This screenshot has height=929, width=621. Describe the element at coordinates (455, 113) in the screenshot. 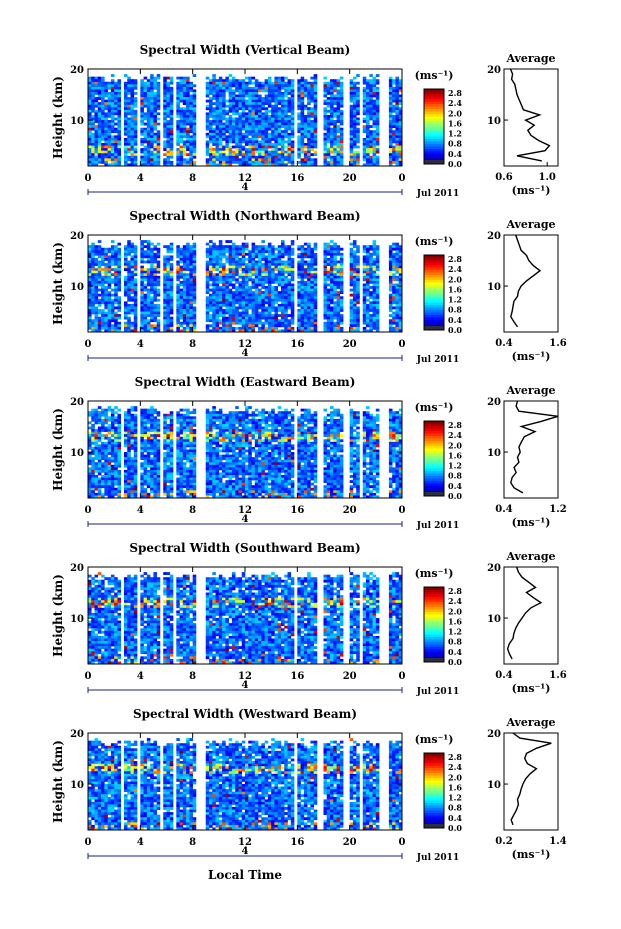

I see `colorbar-tick-label: 2.0` at that location.